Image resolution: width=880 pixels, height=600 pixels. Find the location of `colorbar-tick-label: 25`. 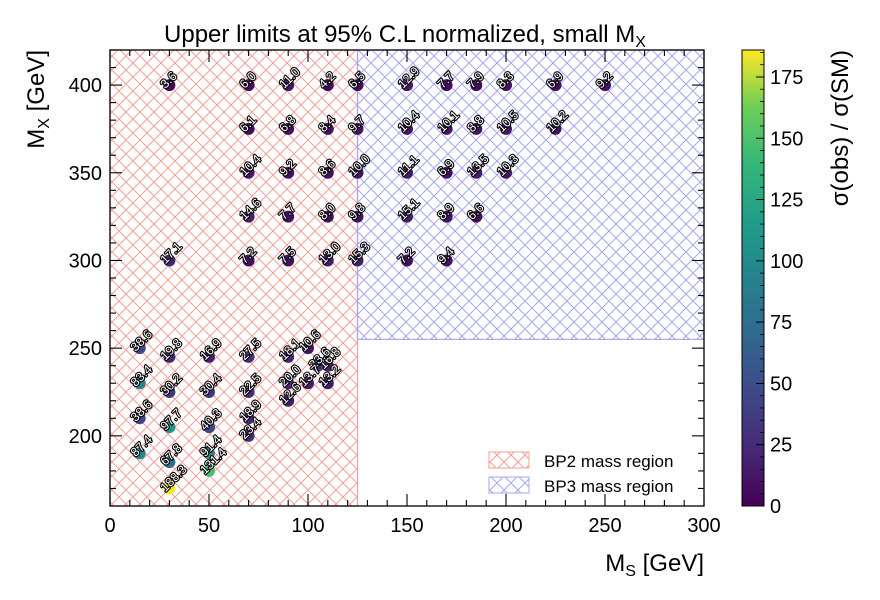

colorbar-tick-label: 25 is located at coordinates (781, 446).